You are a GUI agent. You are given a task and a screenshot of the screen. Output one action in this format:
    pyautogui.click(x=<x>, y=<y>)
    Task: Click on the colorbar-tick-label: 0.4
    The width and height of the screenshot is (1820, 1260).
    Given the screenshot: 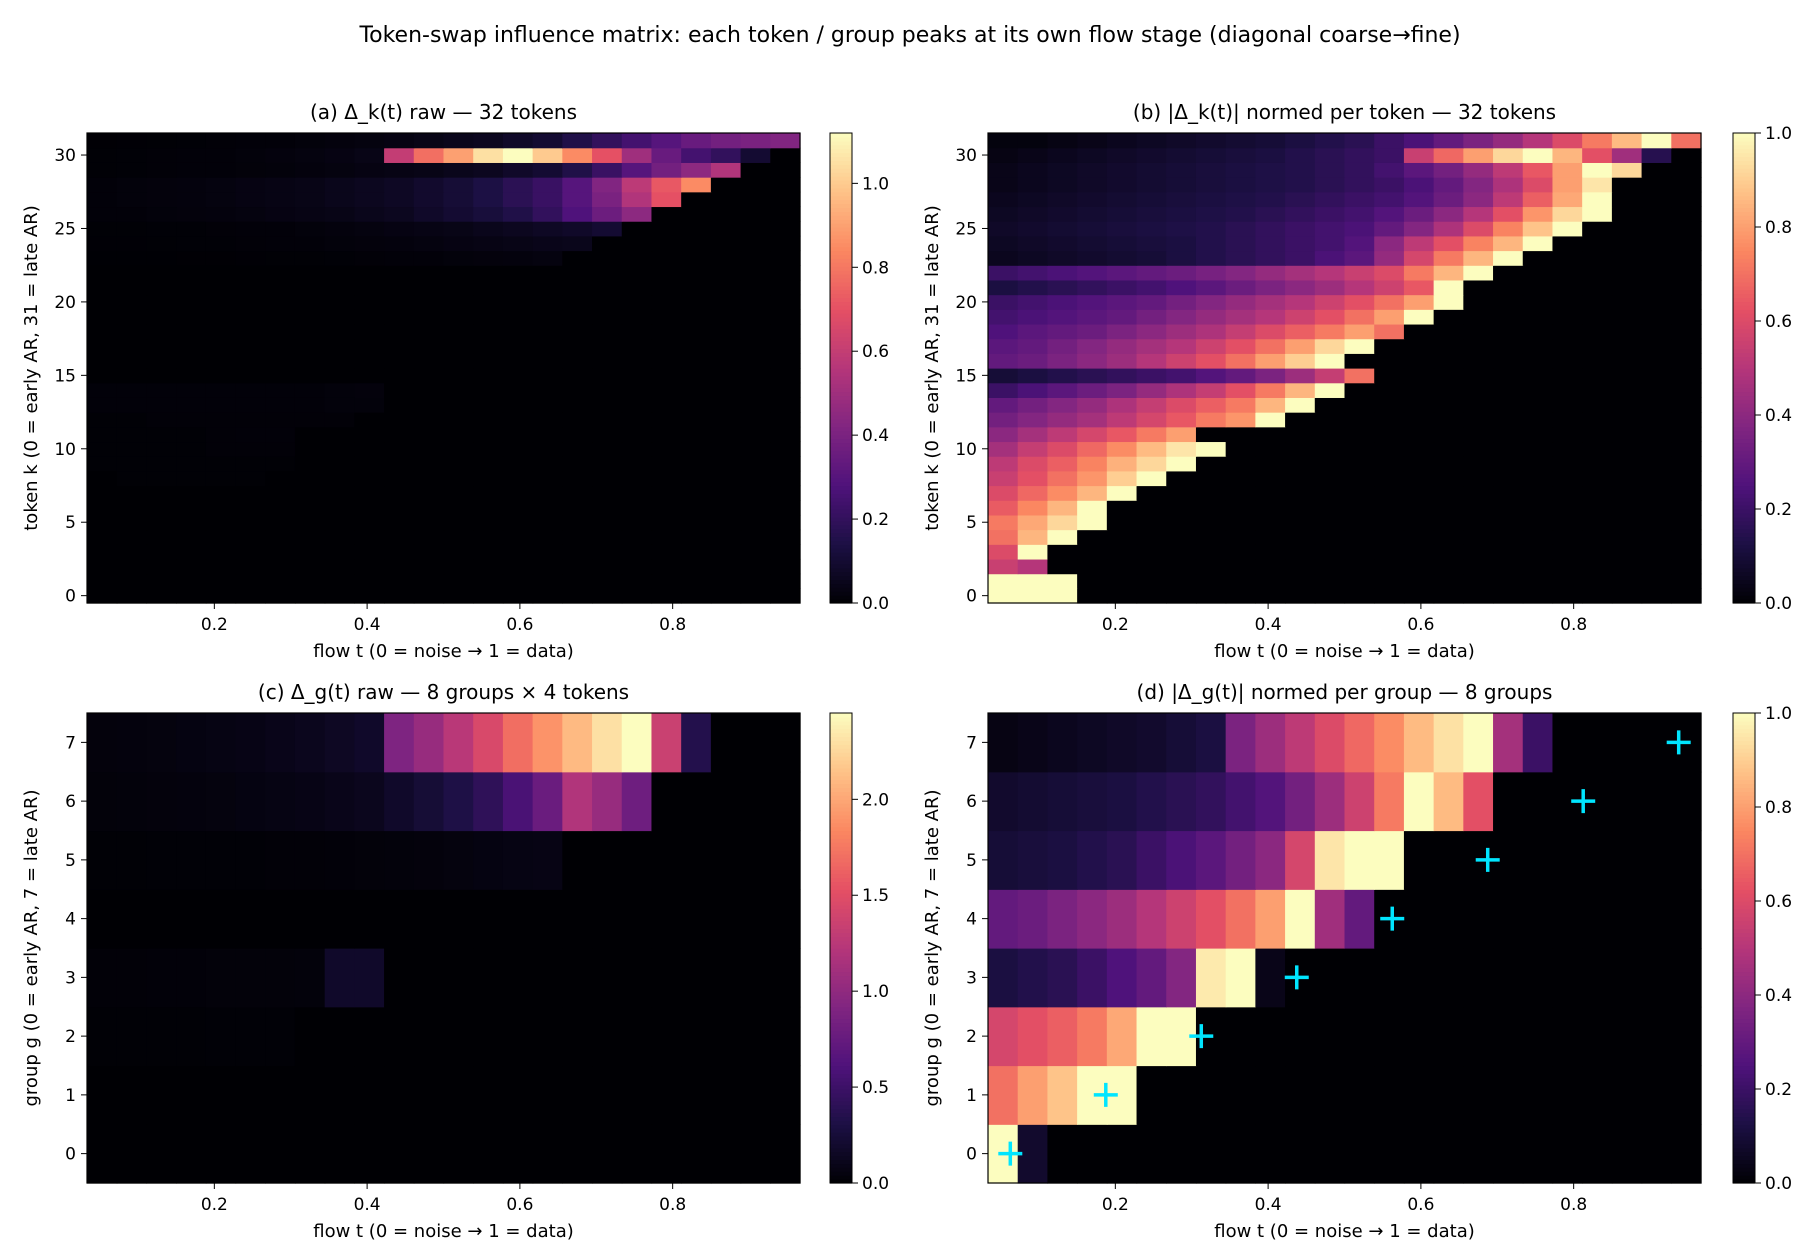 What is the action you would take?
    pyautogui.click(x=1778, y=416)
    